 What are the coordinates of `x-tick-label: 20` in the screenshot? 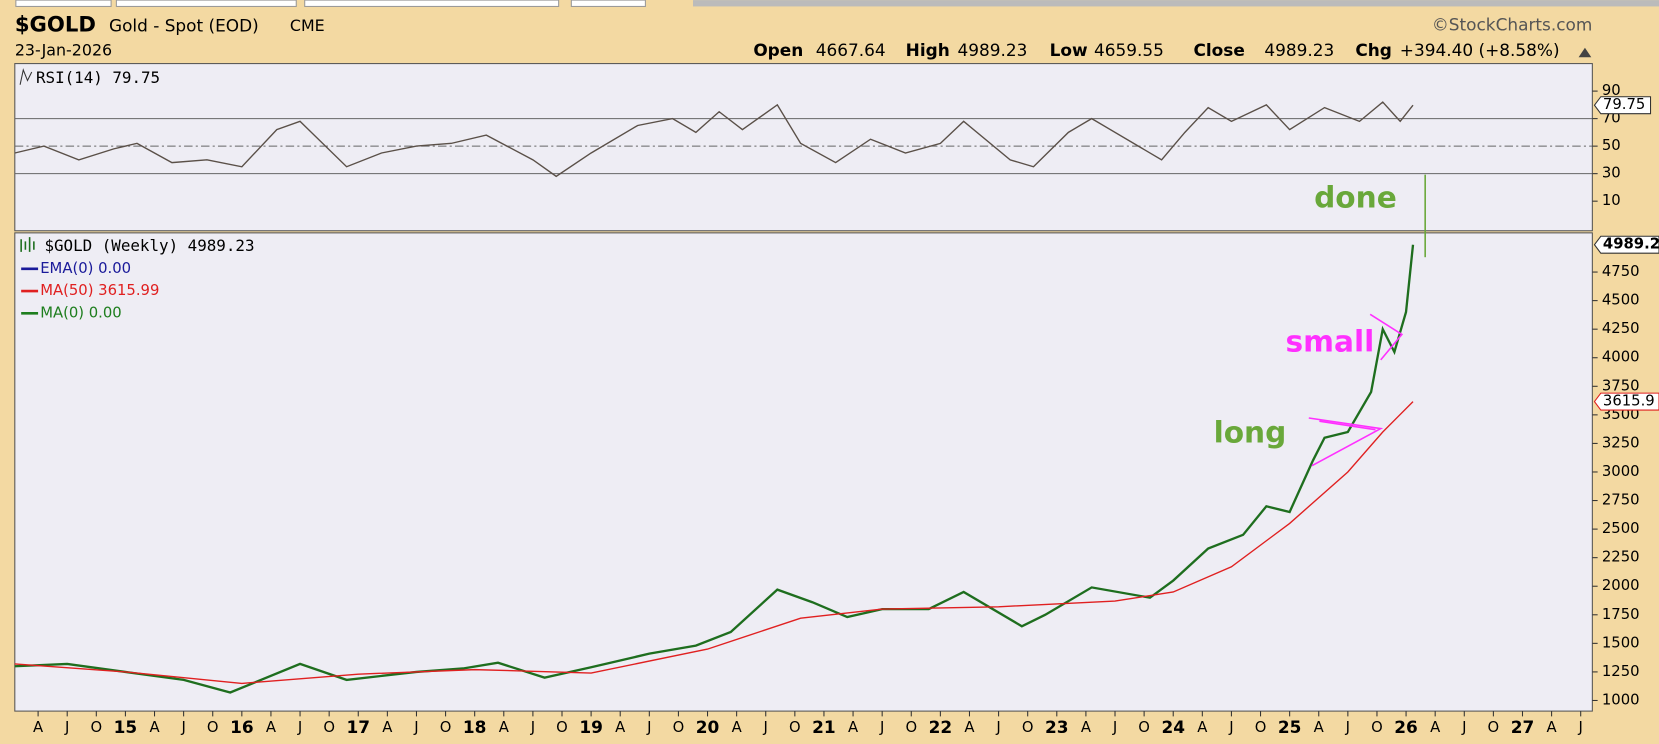 It's located at (708, 727).